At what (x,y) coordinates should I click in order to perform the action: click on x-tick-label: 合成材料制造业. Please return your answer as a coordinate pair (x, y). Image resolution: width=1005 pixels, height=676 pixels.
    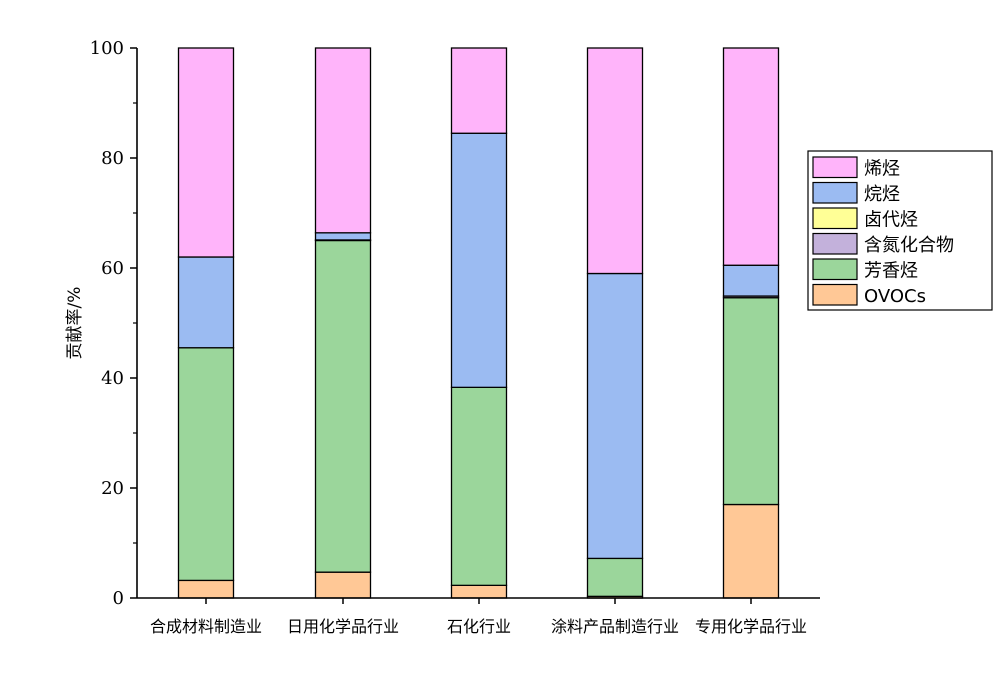
    Looking at the image, I should click on (206, 626).